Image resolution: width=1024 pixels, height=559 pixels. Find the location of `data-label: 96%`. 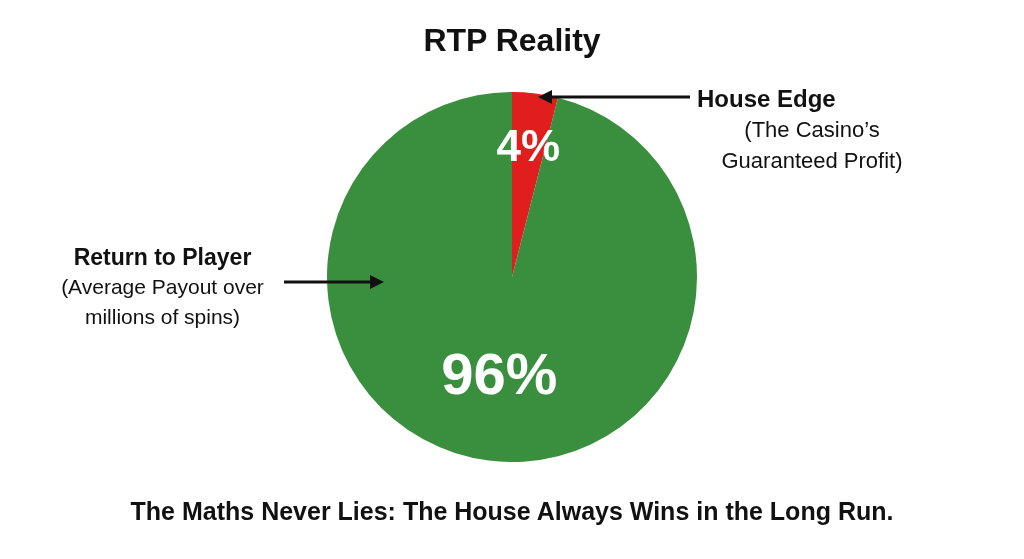

data-label: 96% is located at coordinates (499, 373).